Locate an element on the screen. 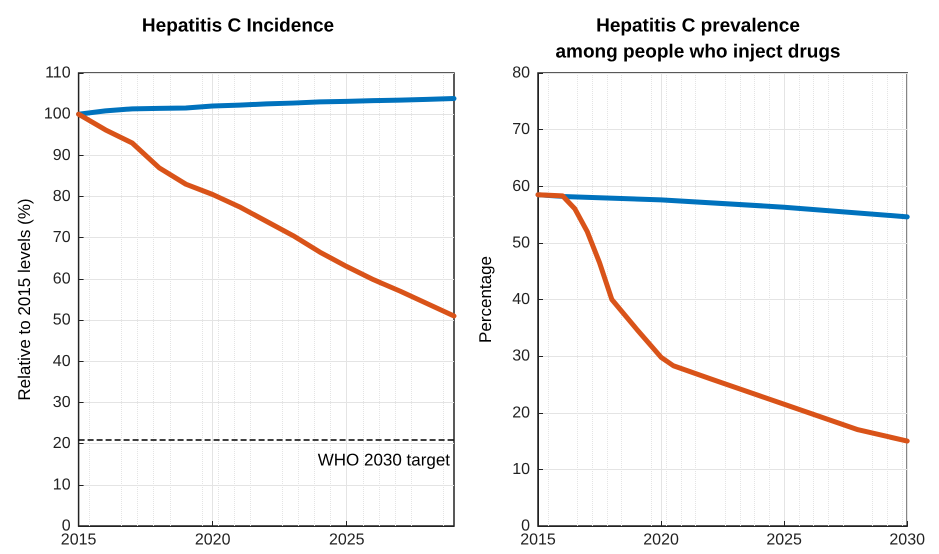 This screenshot has height=554, width=939. ref-line-label: WHO 2030 target is located at coordinates (384, 460).